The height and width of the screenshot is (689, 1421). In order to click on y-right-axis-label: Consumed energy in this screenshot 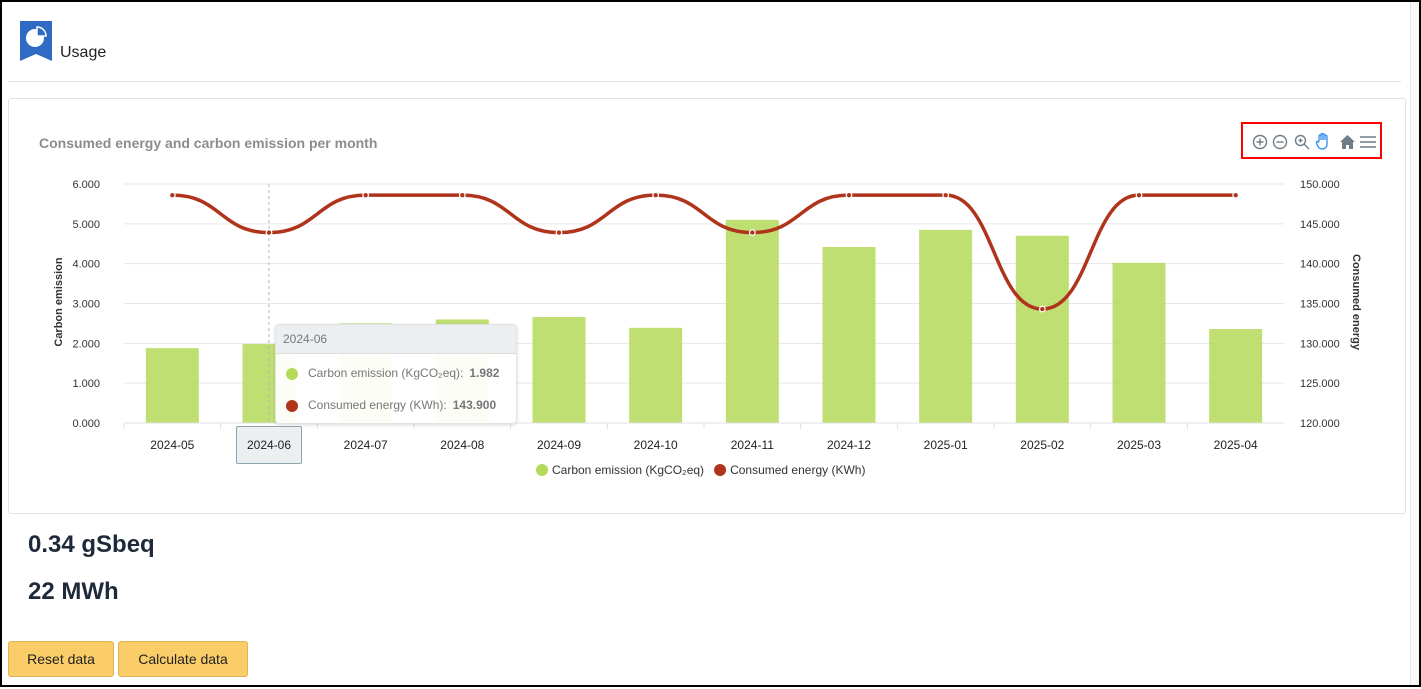, I will do `click(1356, 302)`.